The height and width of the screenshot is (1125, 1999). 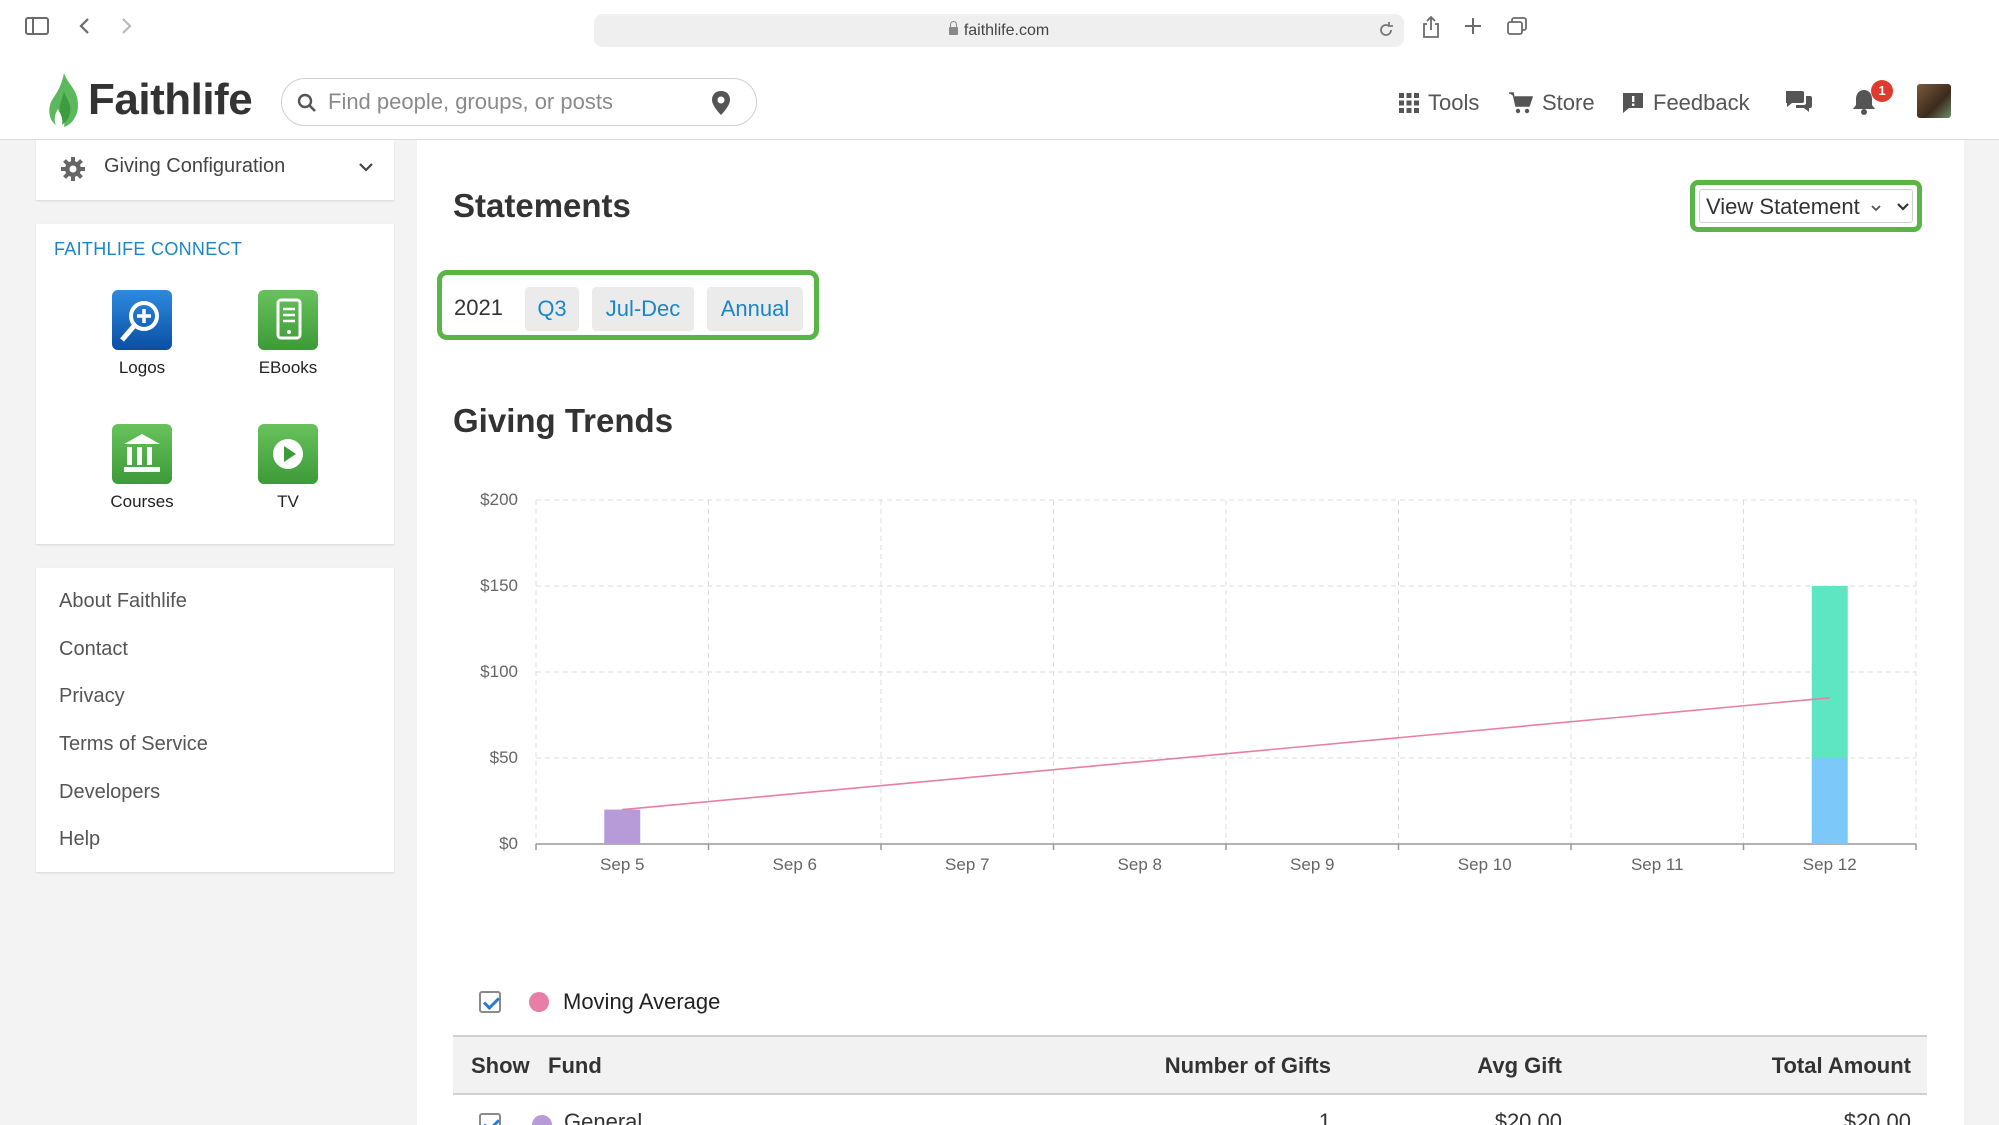 What do you see at coordinates (85, 30) in the screenshot?
I see `back-icon` at bounding box center [85, 30].